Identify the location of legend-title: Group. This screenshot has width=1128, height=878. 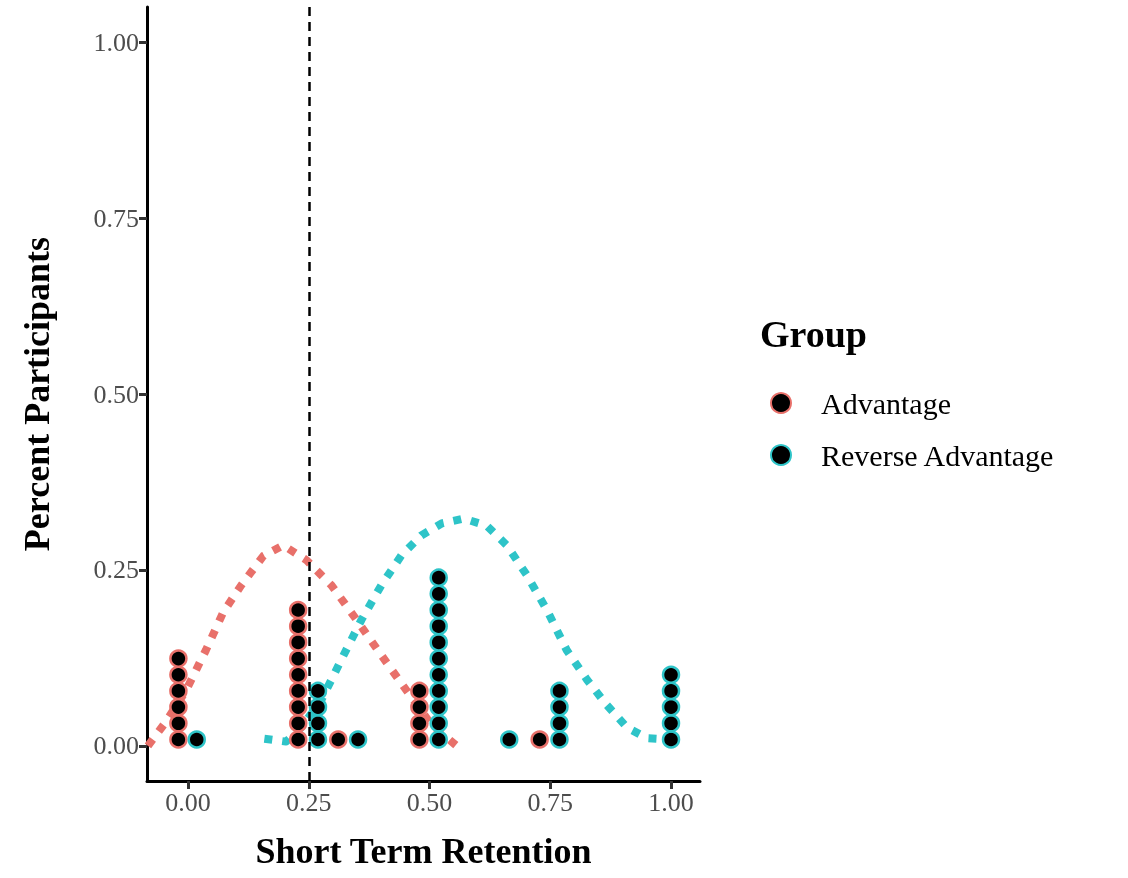
(814, 334).